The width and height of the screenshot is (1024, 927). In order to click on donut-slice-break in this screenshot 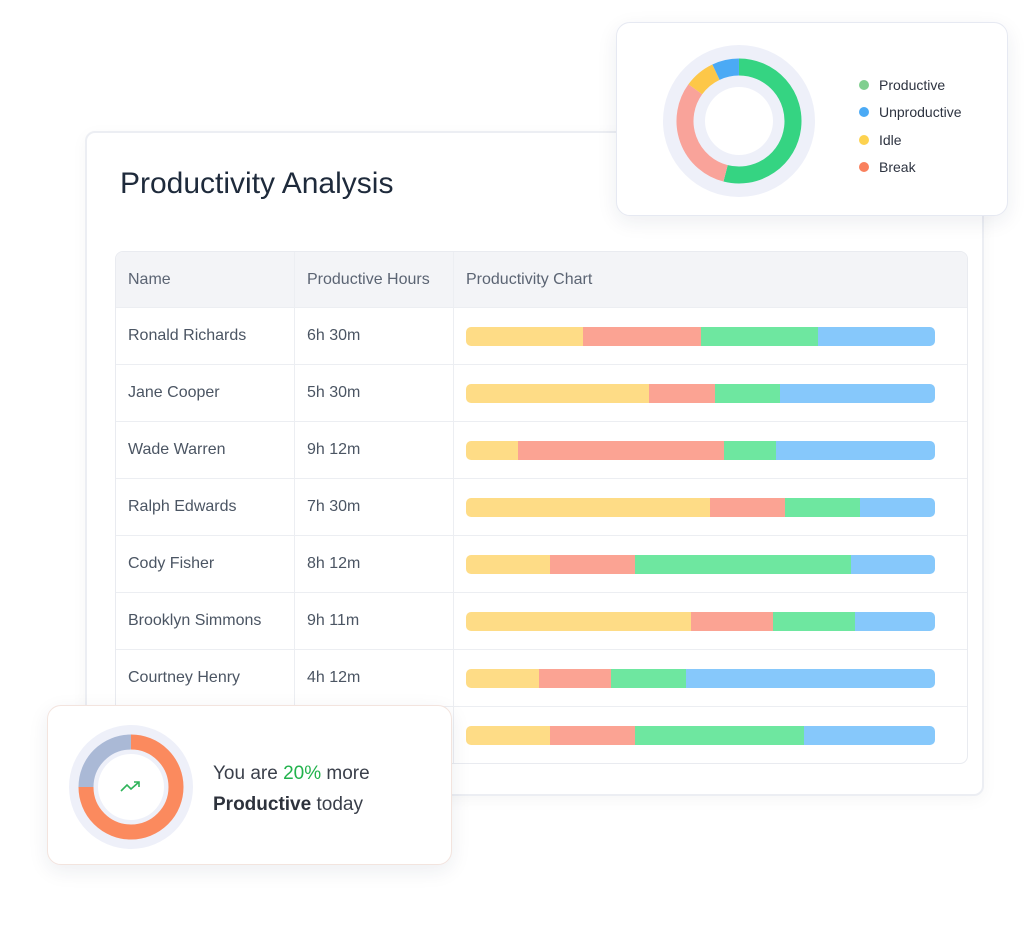, I will do `click(702, 133)`.